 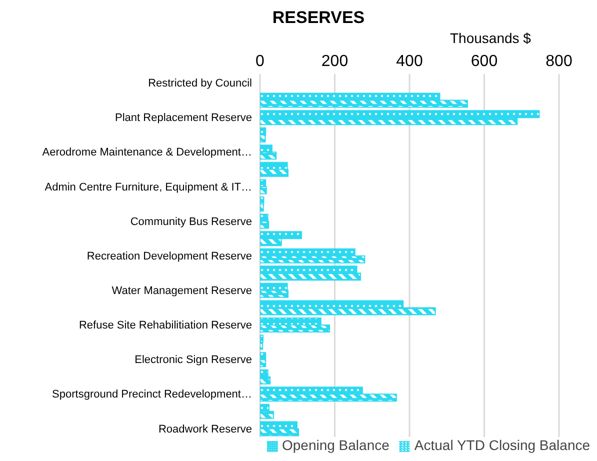 I want to click on y-tick-label: Community Bus Reserve, so click(x=191, y=222).